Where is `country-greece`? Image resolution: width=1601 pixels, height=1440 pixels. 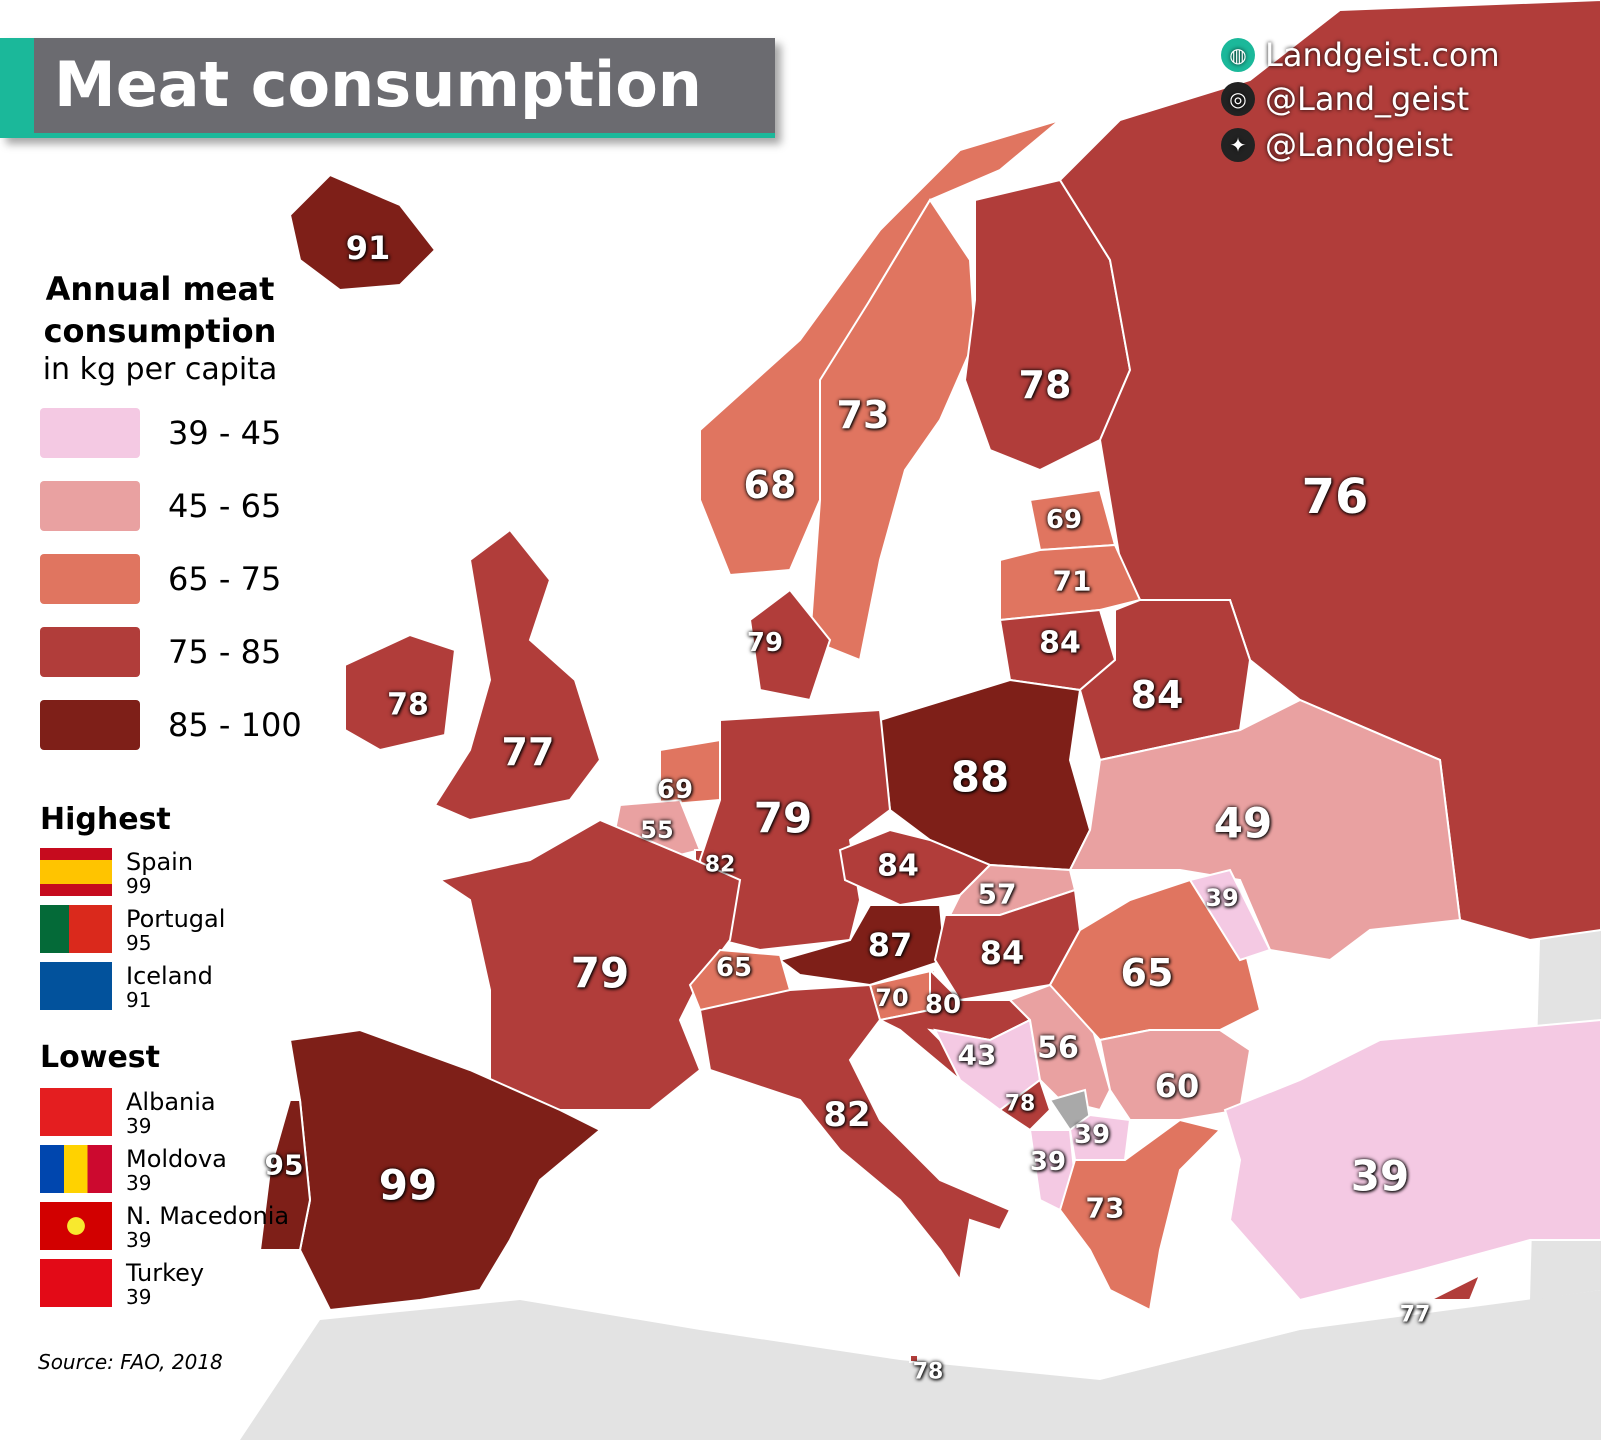 country-greece is located at coordinates (1140, 1215).